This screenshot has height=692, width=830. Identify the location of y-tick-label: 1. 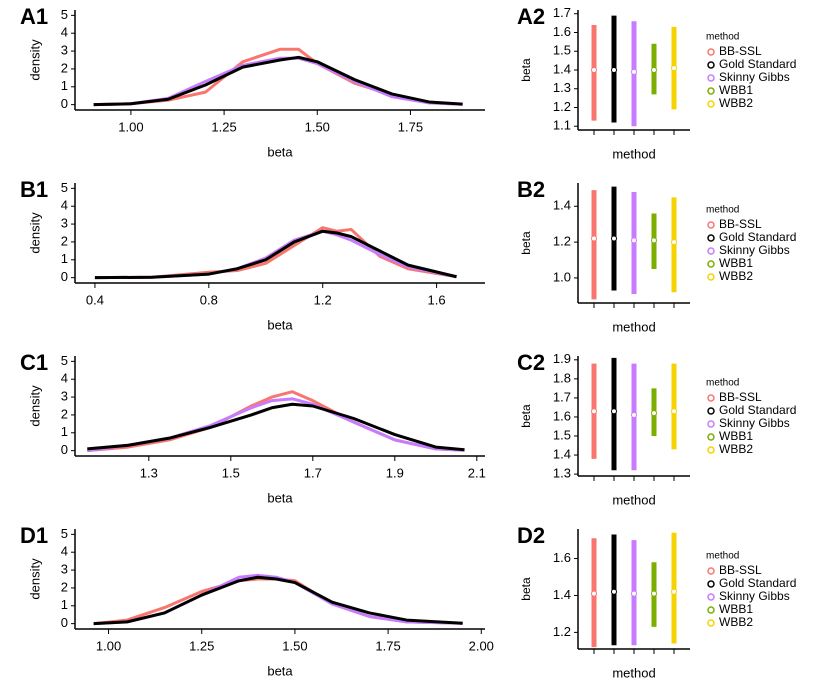
(64, 604).